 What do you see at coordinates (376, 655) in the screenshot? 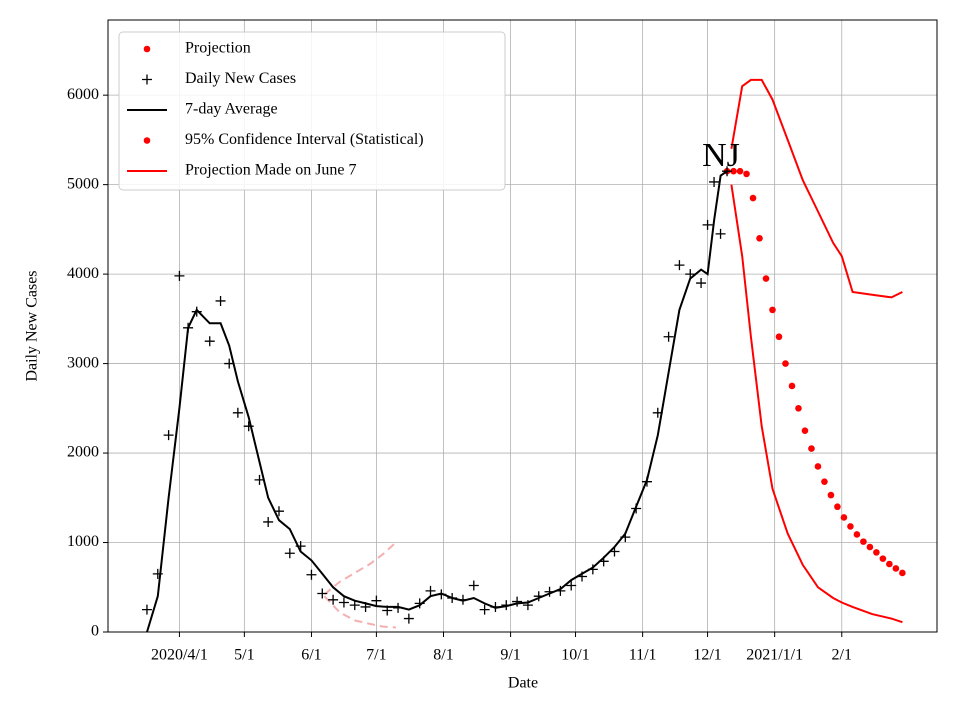
I see `x-tick-label: 7/1` at bounding box center [376, 655].